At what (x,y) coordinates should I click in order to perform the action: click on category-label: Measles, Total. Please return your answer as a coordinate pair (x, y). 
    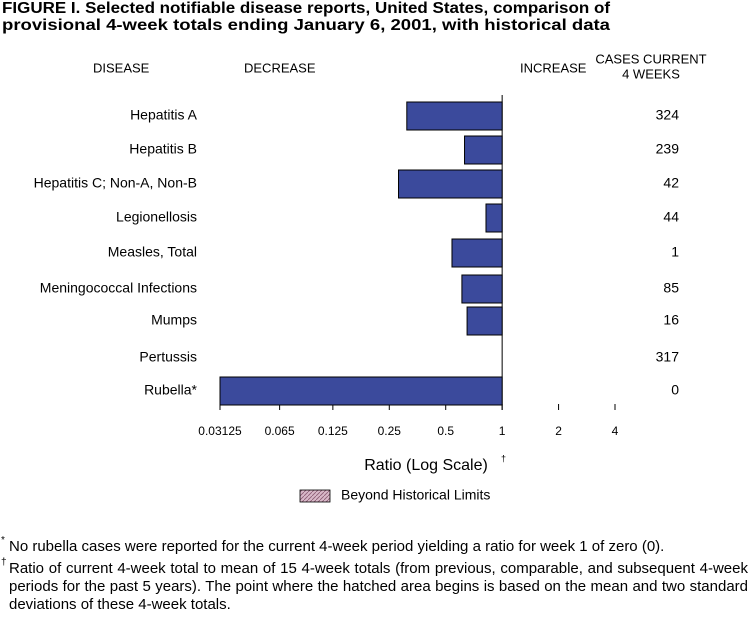
    Looking at the image, I should click on (152, 252).